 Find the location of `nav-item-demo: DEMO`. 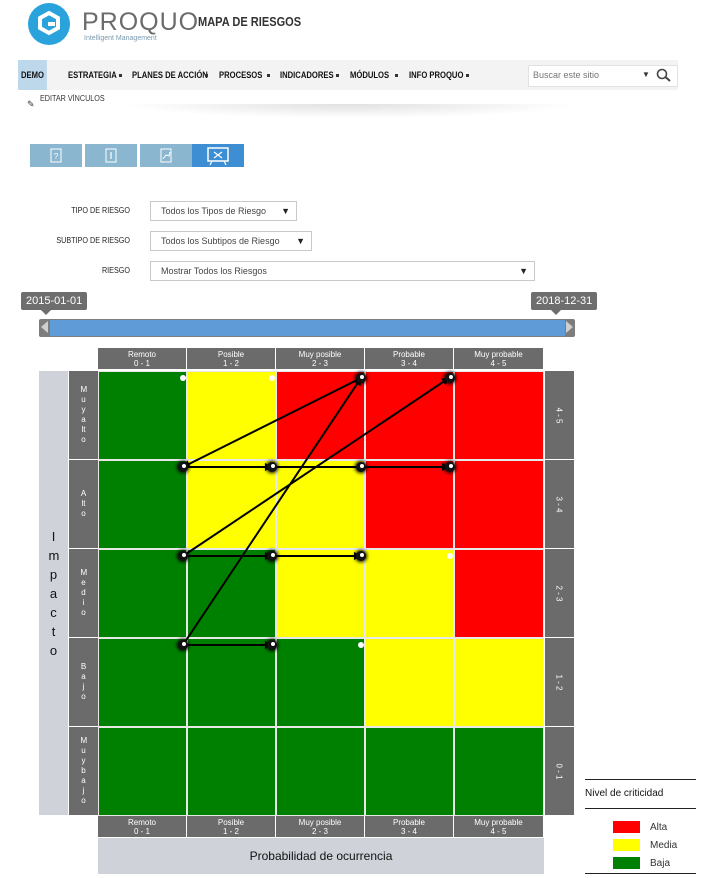

nav-item-demo: DEMO is located at coordinates (32, 75).